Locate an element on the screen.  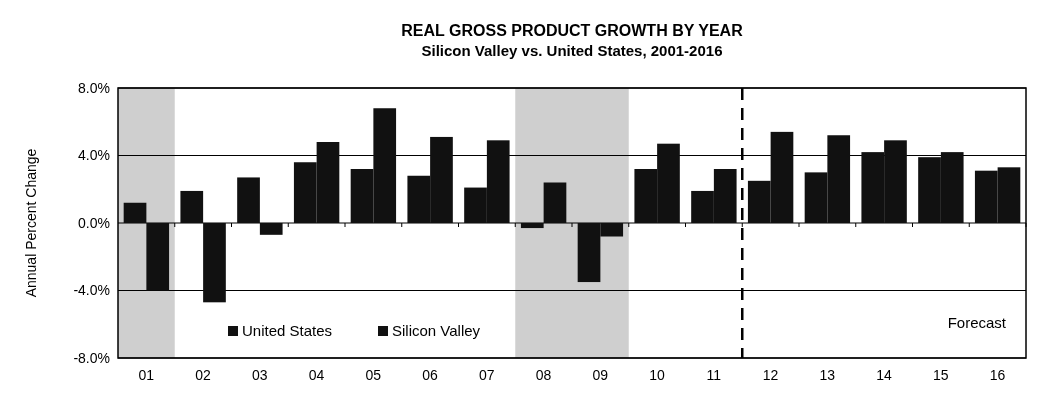
annotation: Forecast is located at coordinates (977, 322).